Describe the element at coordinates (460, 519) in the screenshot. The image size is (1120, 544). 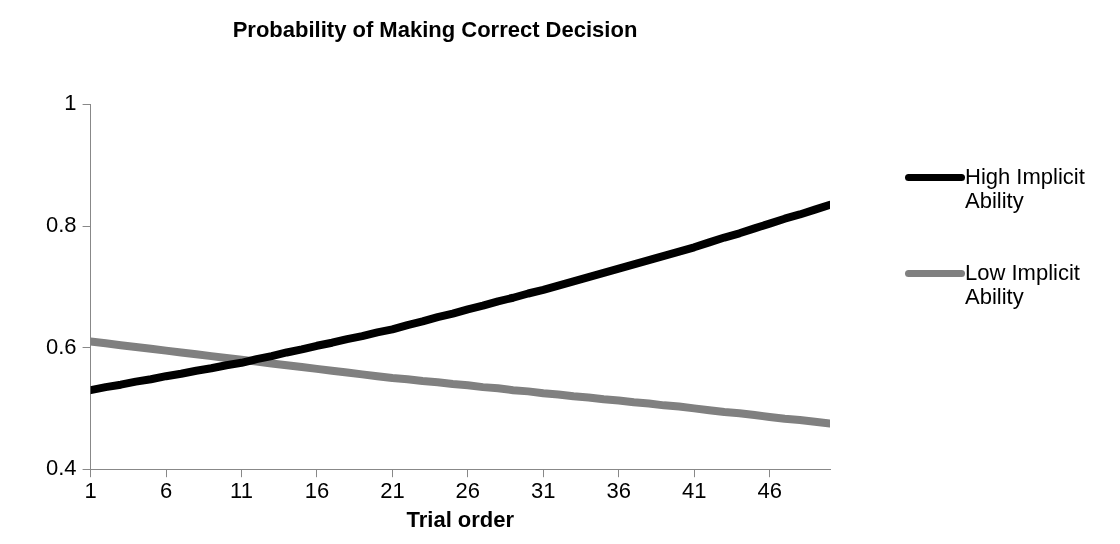
I see `x-axis-title: Trial order` at that location.